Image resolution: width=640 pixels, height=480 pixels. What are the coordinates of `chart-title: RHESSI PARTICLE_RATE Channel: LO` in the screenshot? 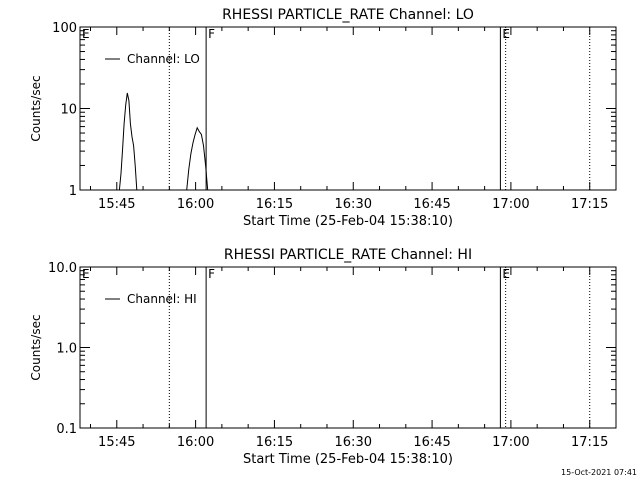 It's located at (348, 15).